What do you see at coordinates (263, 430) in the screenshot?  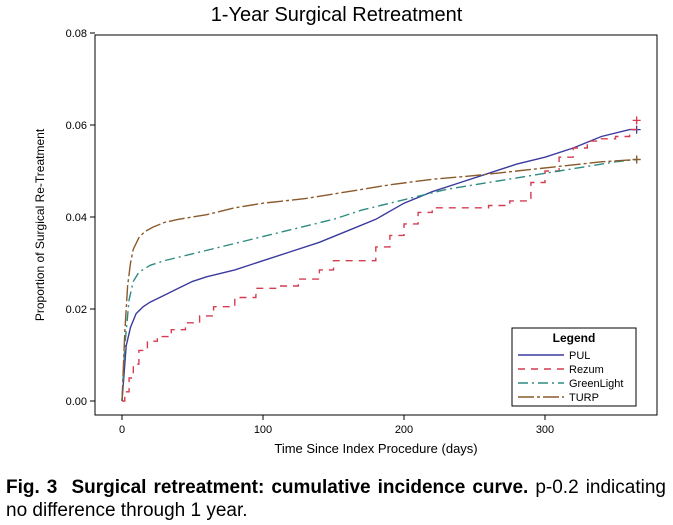 I see `x-tick-label: 100` at bounding box center [263, 430].